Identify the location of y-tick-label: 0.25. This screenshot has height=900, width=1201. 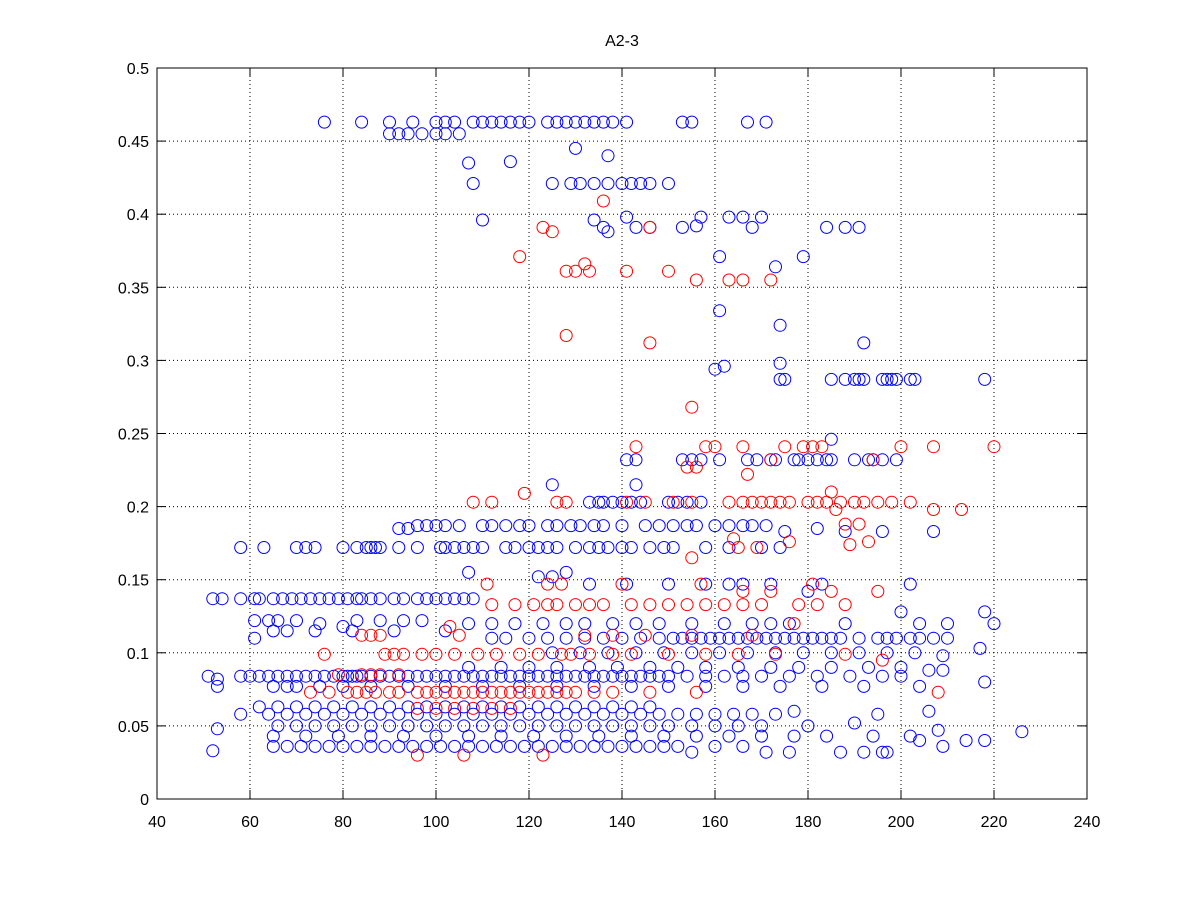
(133, 435).